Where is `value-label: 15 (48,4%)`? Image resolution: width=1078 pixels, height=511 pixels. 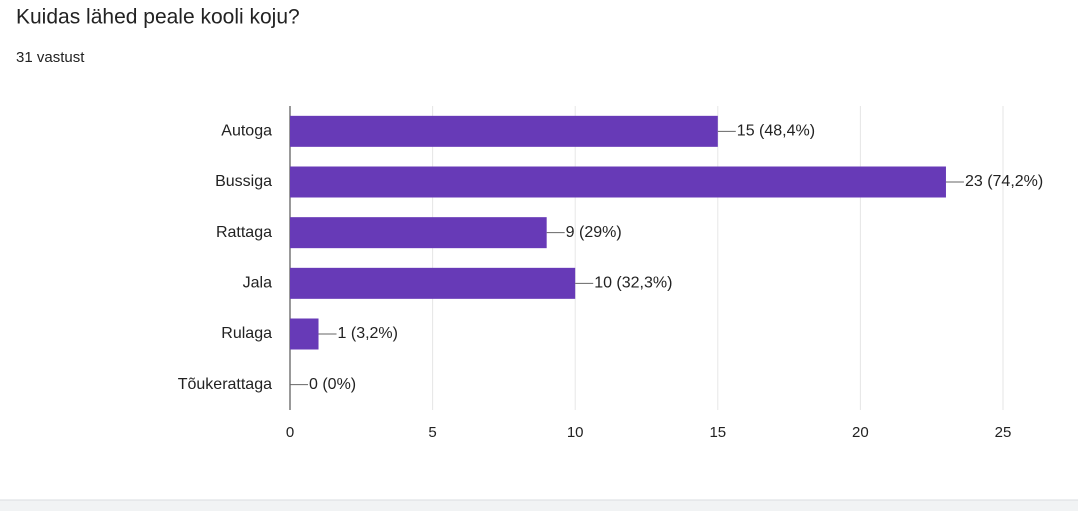
value-label: 15 (48,4%) is located at coordinates (776, 131).